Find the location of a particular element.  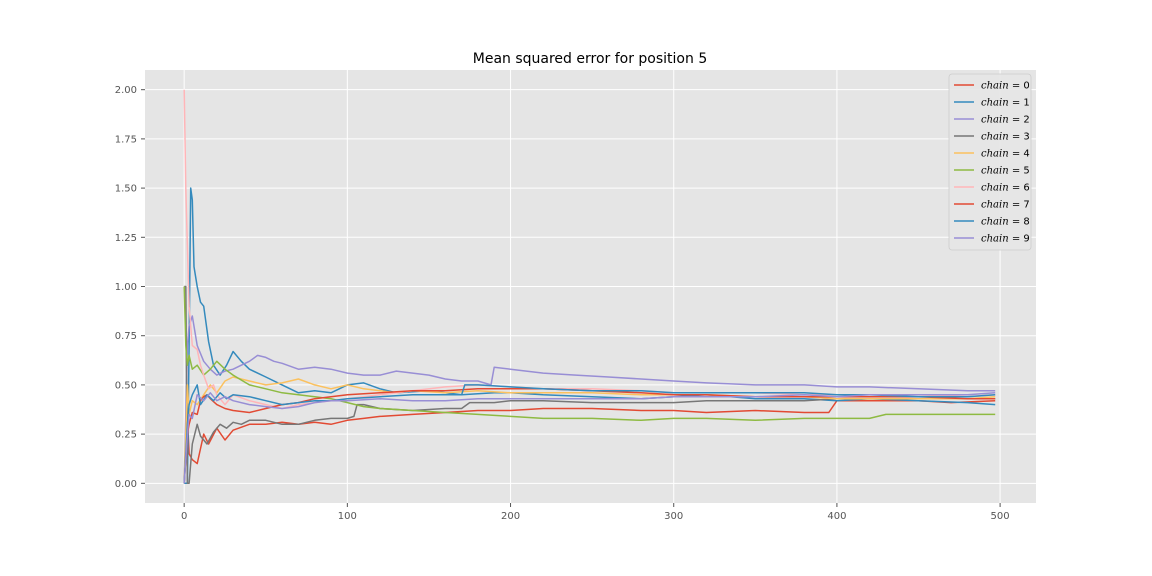

y-tick-label: 1.25 is located at coordinates (126, 238).